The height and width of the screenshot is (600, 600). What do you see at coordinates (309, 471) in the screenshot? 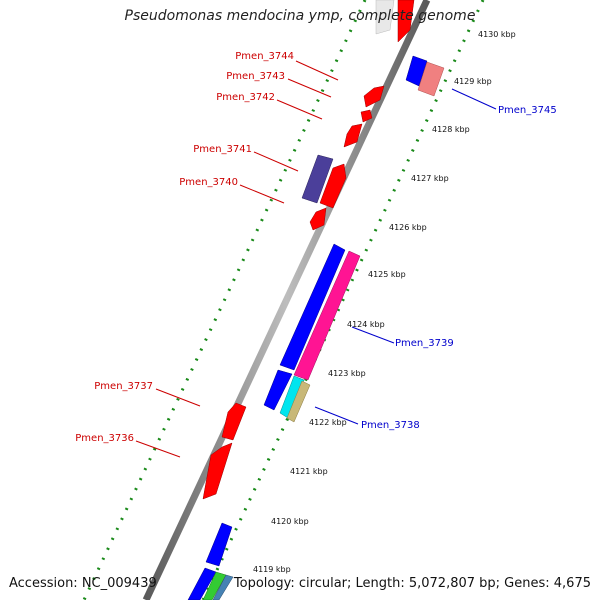
I see `kbp-tick-label: 4121 kbp` at bounding box center [309, 471].